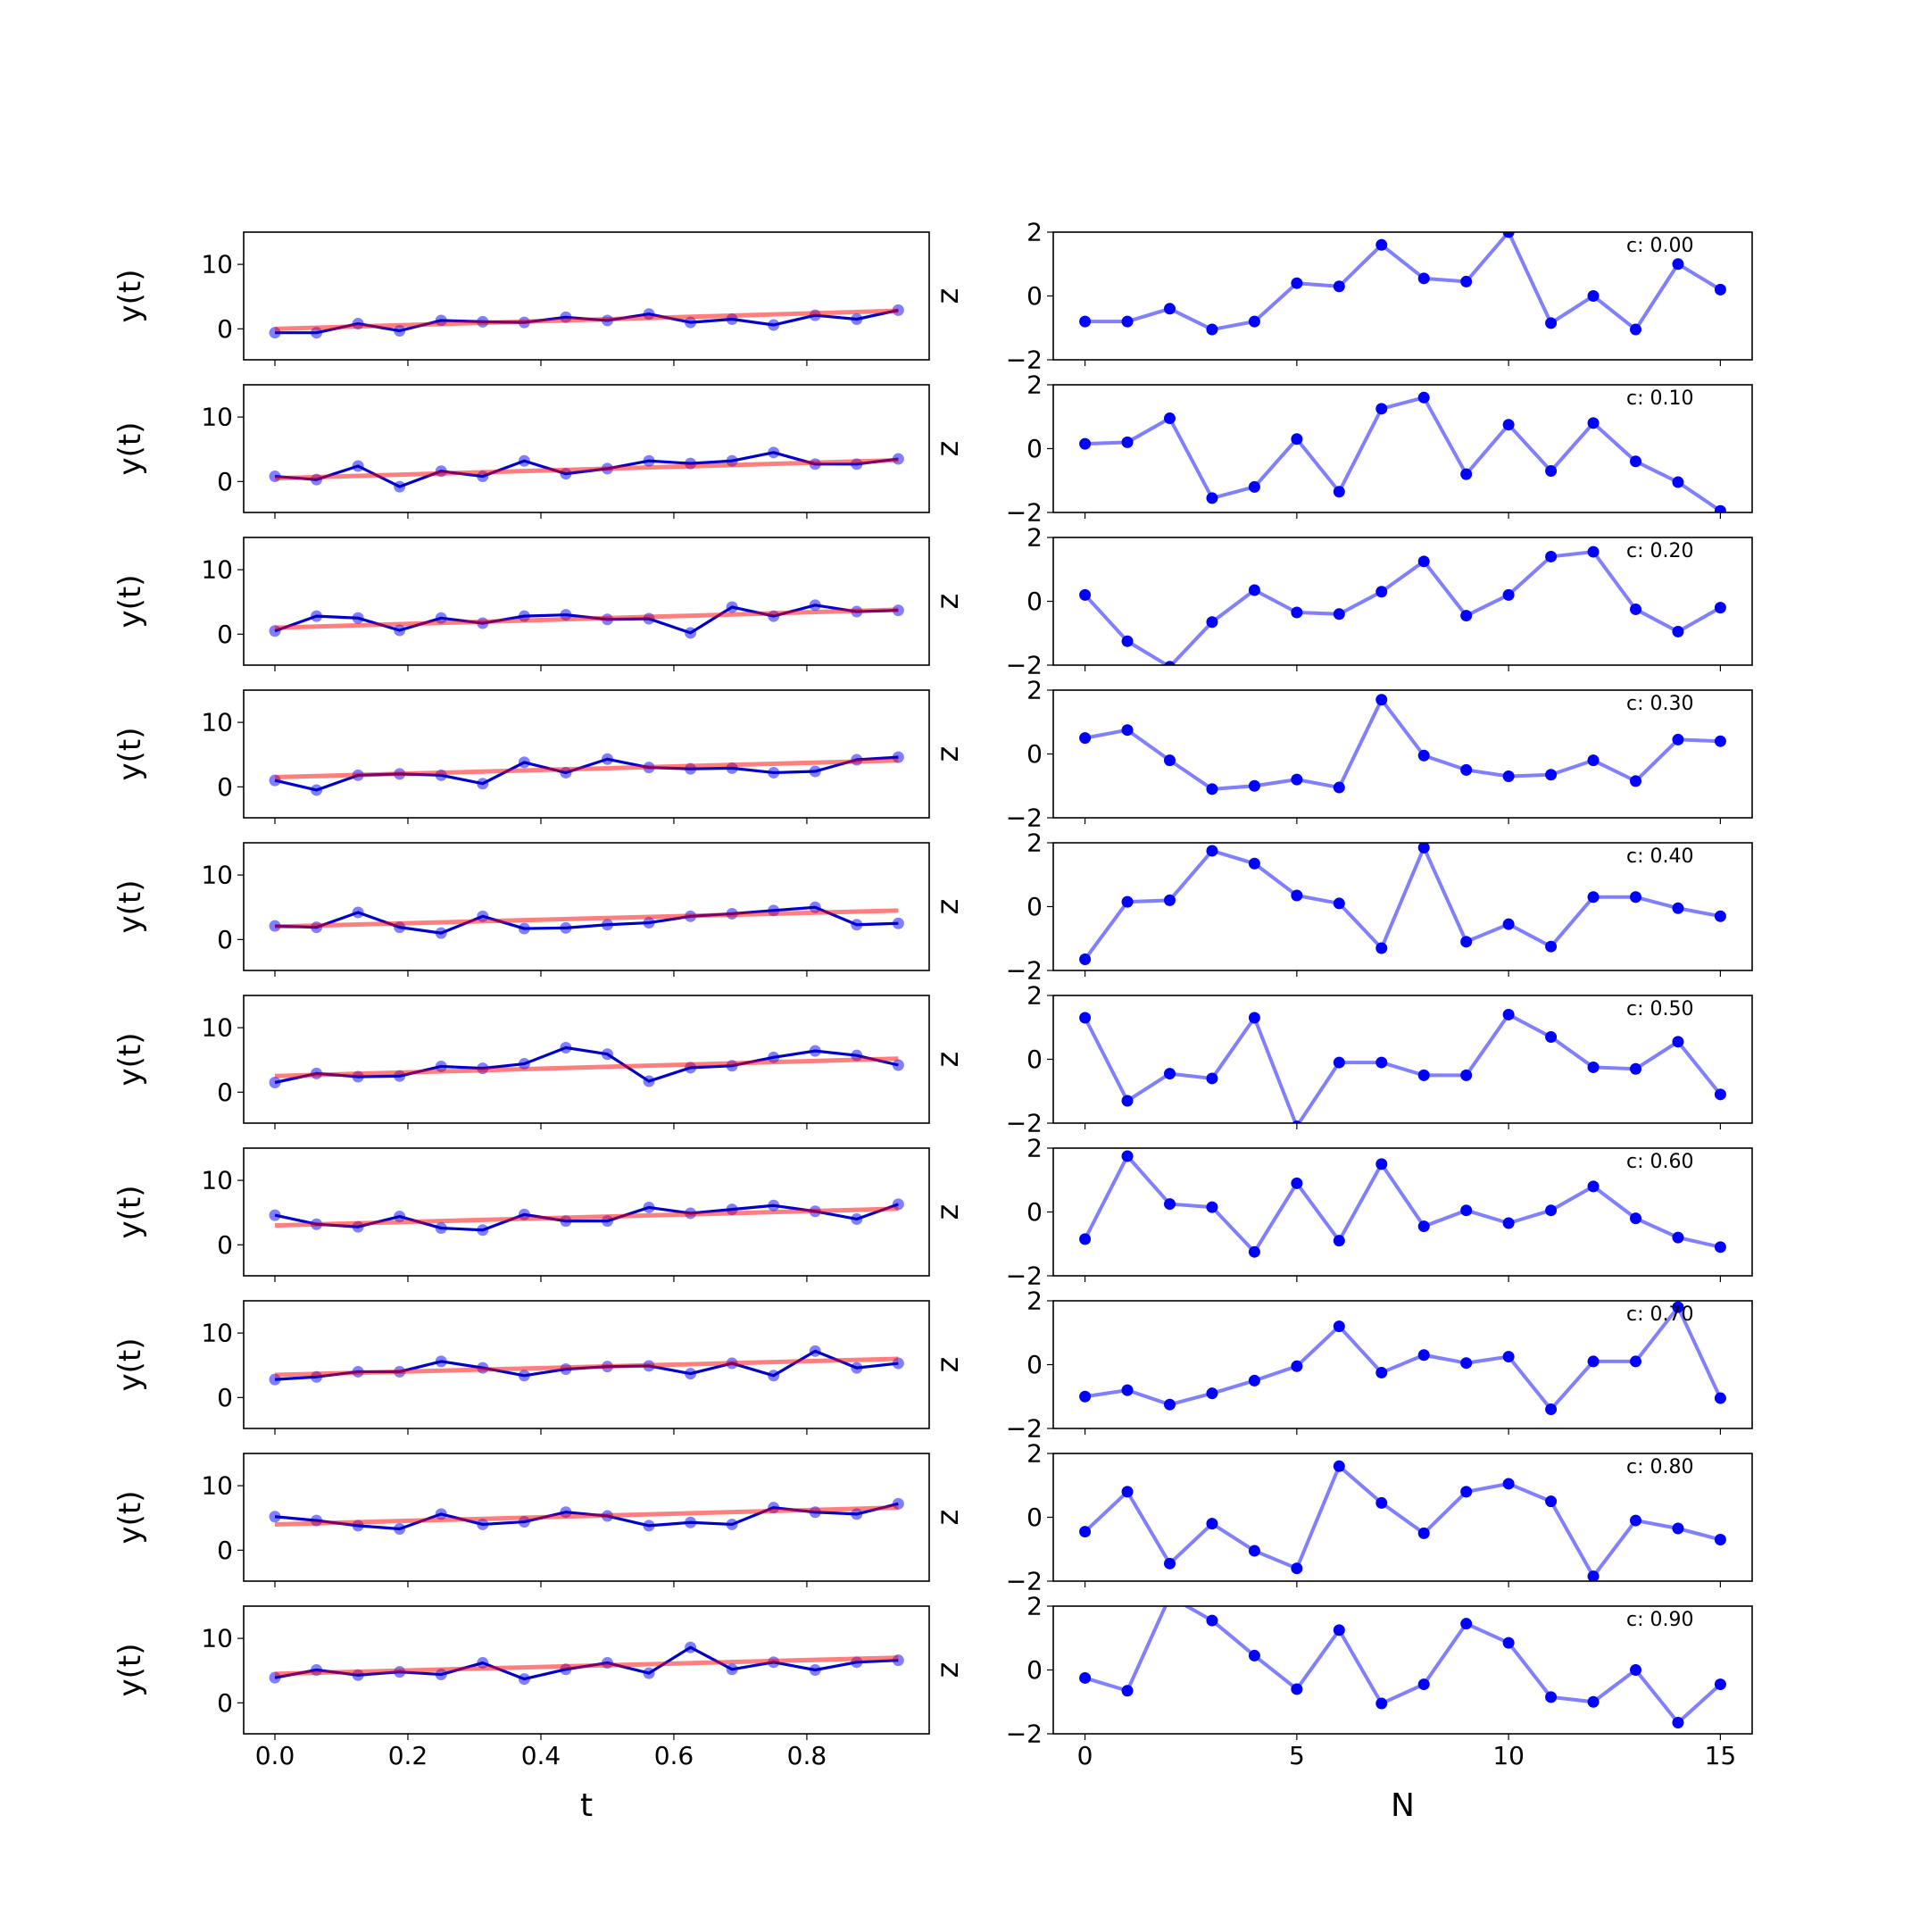  I want to click on annotation: c: 0.60, so click(1660, 1162).